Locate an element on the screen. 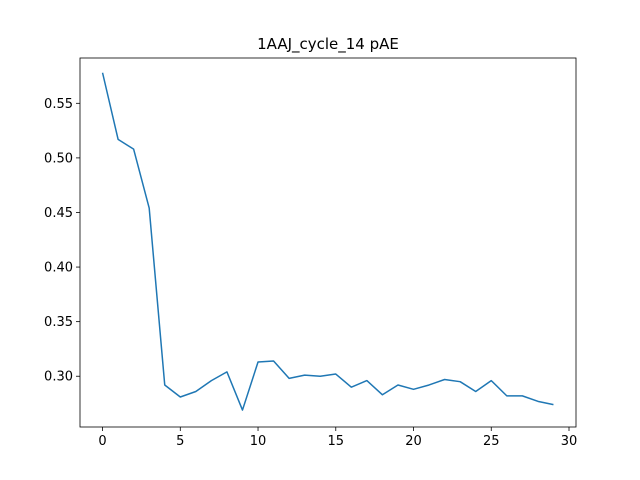 The width and height of the screenshot is (640, 480). y-tick-label: 0.35 is located at coordinates (58, 322).